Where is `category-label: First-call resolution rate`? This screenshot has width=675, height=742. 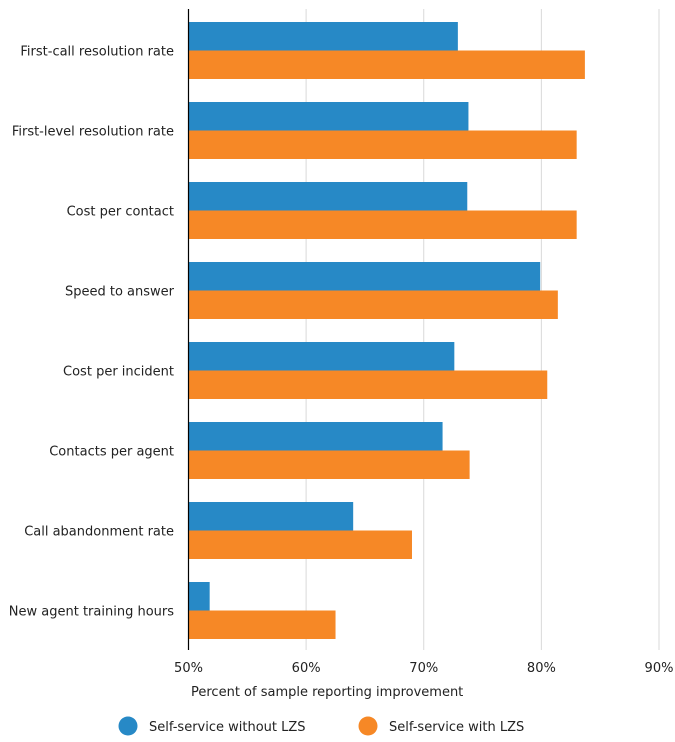
category-label: First-call resolution rate is located at coordinates (97, 52).